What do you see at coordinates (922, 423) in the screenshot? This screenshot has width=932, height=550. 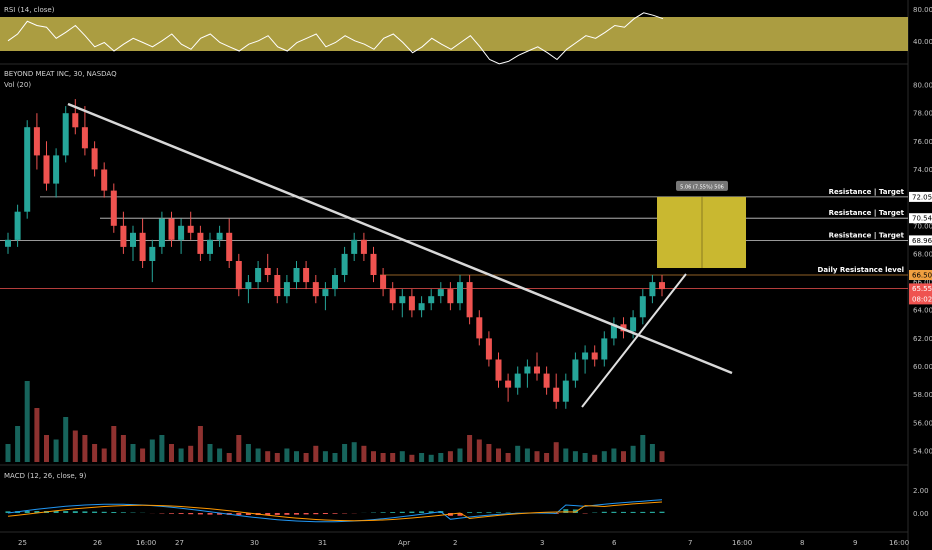 I see `price-tick-label: 56.00` at bounding box center [922, 423].